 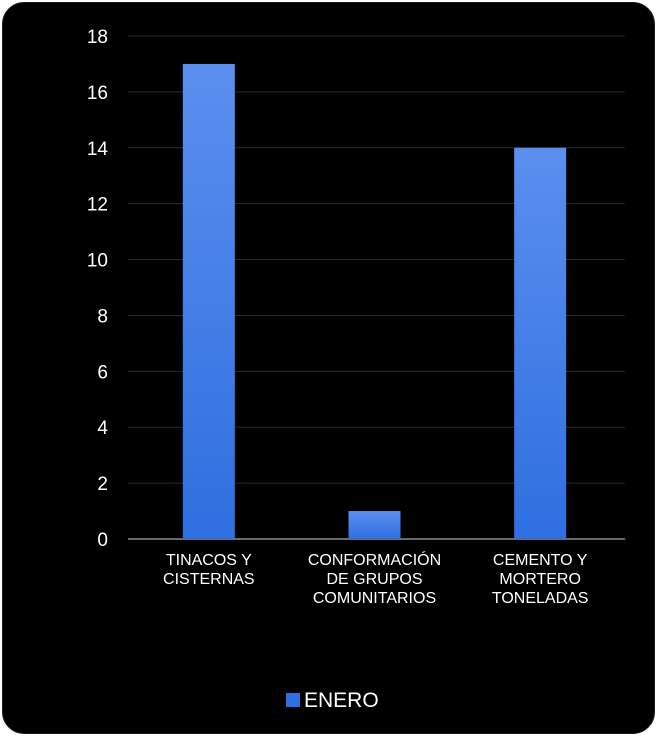 I want to click on legend-label: ENERO, so click(x=341, y=700).